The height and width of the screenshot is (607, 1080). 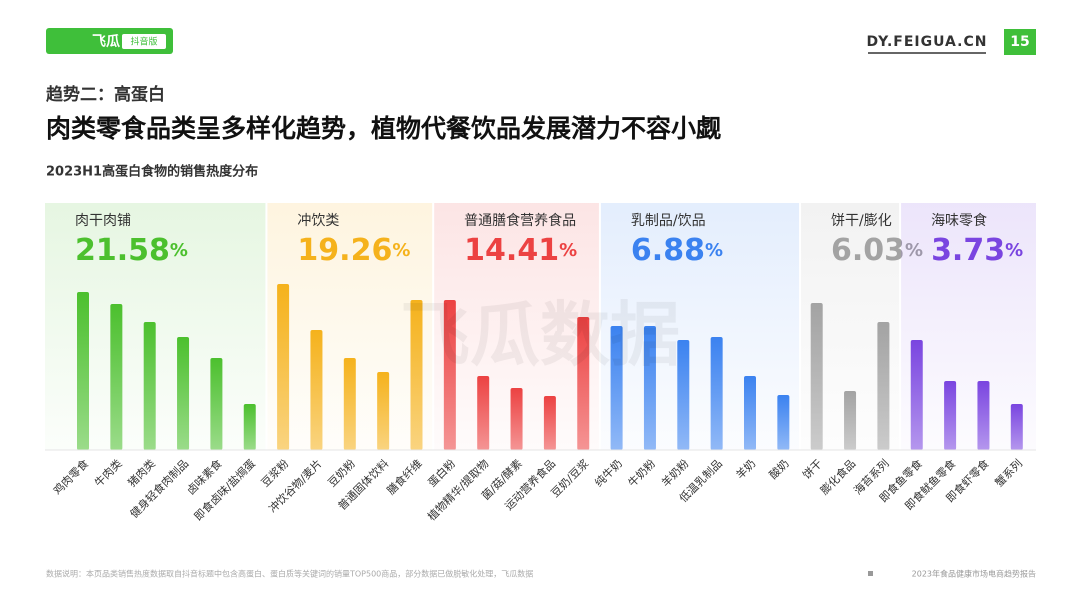 I want to click on site: DY.FEIGUA.CN, so click(x=927, y=42).